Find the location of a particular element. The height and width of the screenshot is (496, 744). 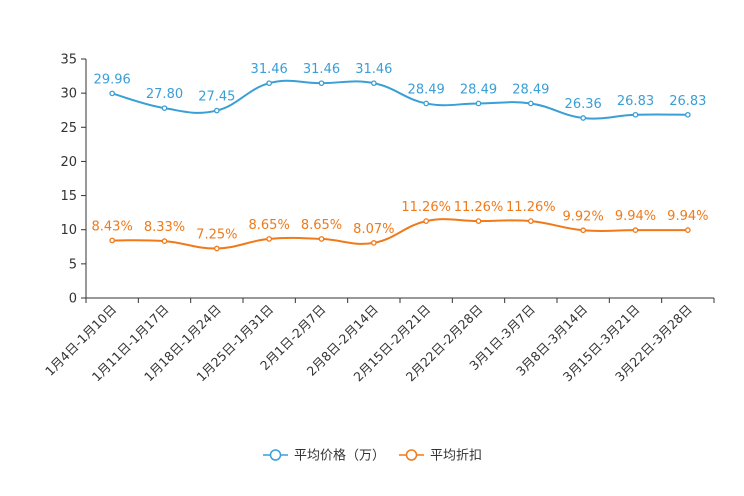

y-tick-label: 5 is located at coordinates (73, 264).